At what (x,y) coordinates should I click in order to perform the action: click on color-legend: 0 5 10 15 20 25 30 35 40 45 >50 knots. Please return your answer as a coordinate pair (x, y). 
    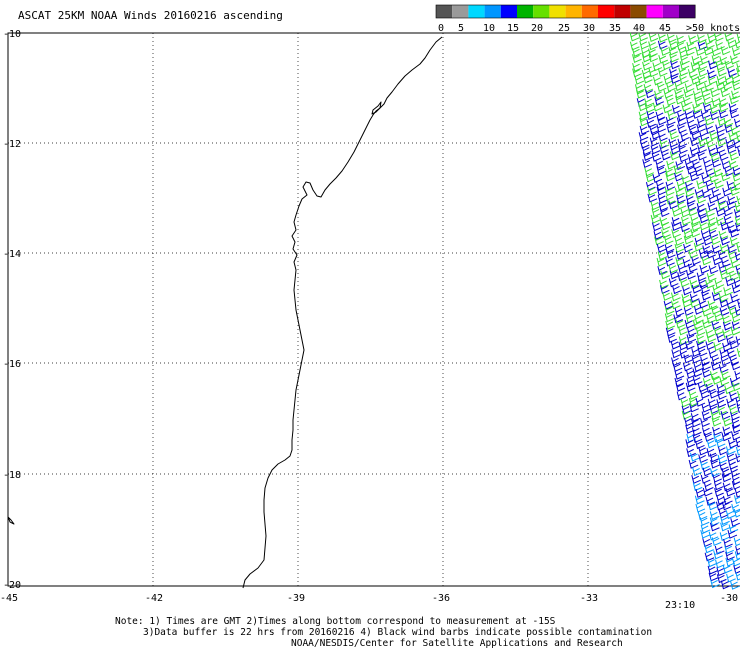
    Looking at the image, I should click on (587, 19).